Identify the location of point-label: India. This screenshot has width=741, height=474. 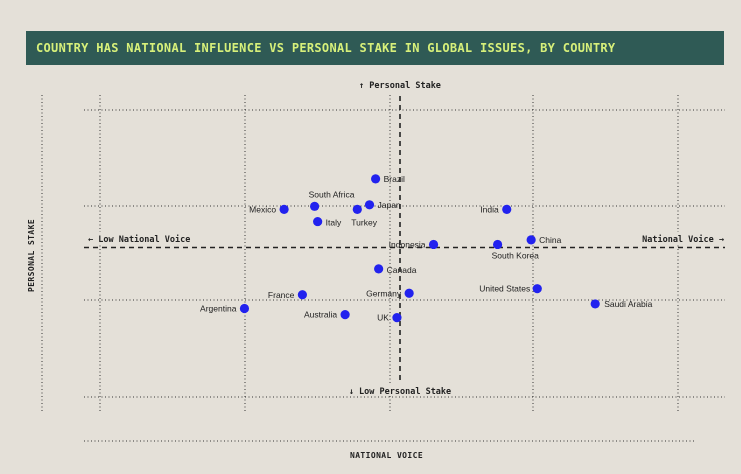
(489, 209).